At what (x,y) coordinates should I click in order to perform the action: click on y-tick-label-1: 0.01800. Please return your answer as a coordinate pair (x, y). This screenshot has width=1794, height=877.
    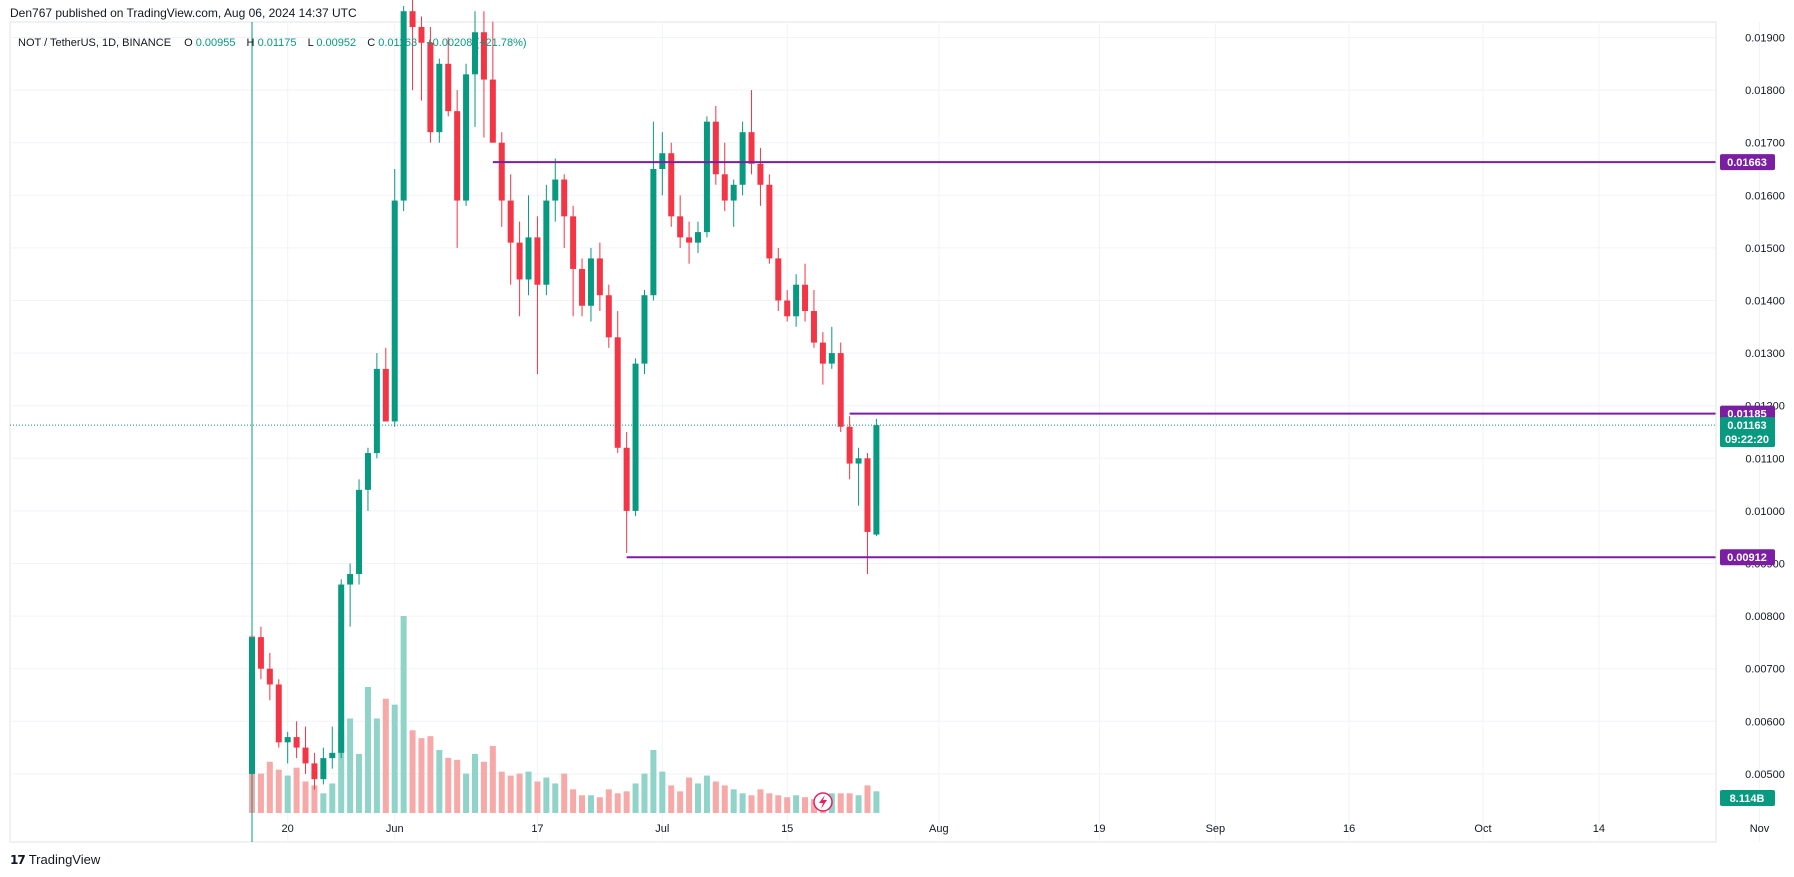
    Looking at the image, I should click on (1765, 91).